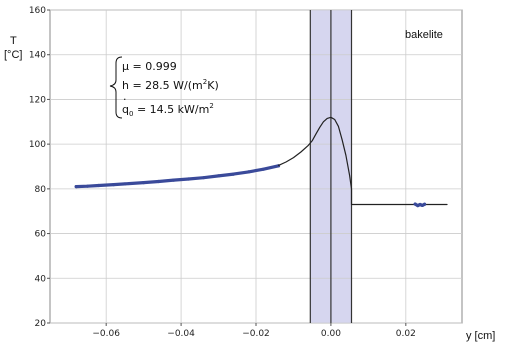  I want to click on y-tick-label: 140, so click(37, 56).